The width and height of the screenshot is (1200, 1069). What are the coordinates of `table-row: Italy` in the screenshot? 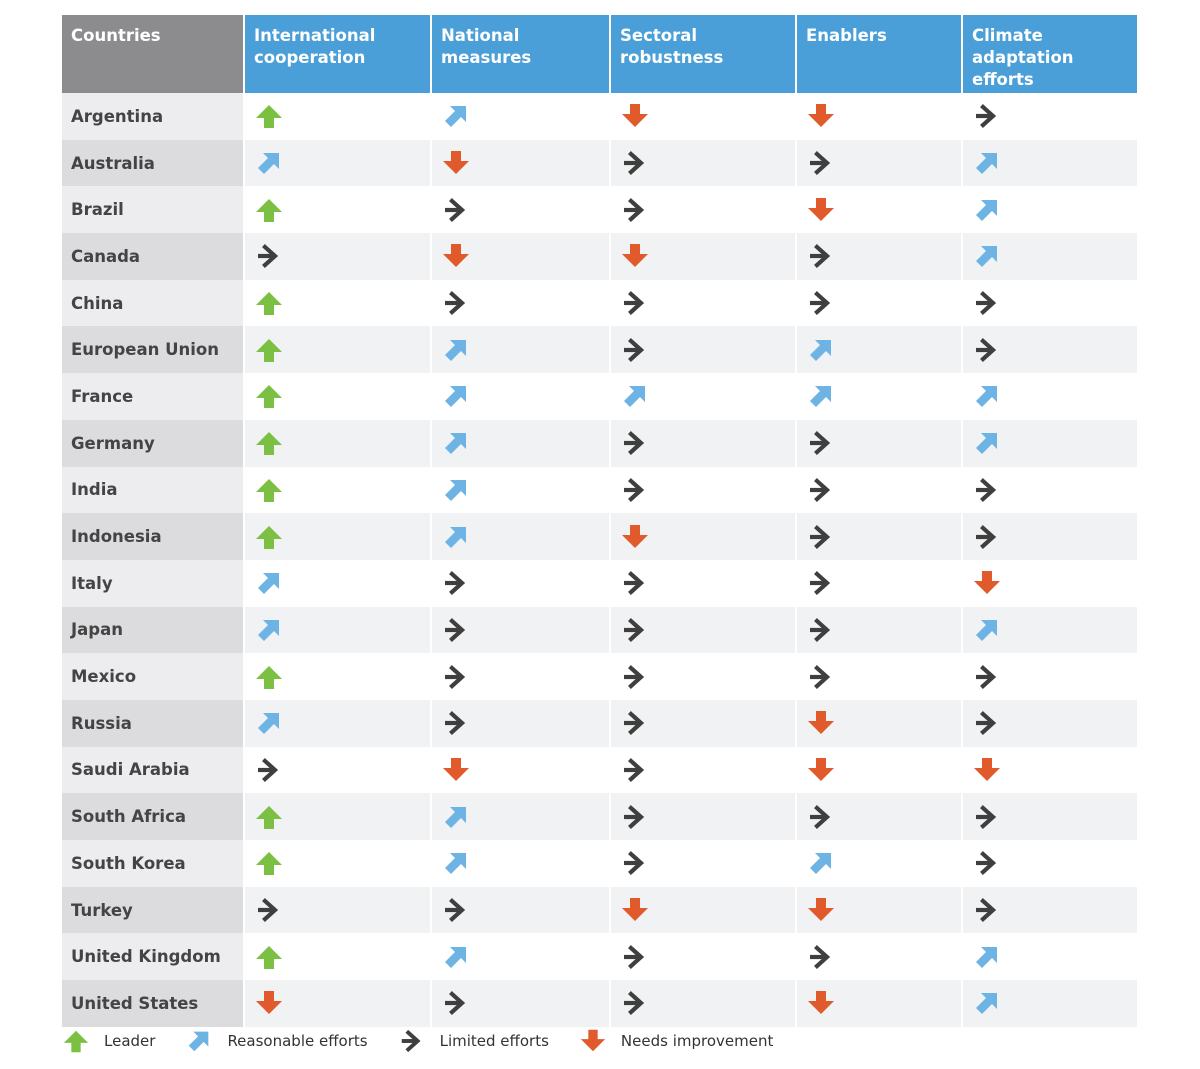 It's located at (599, 583).